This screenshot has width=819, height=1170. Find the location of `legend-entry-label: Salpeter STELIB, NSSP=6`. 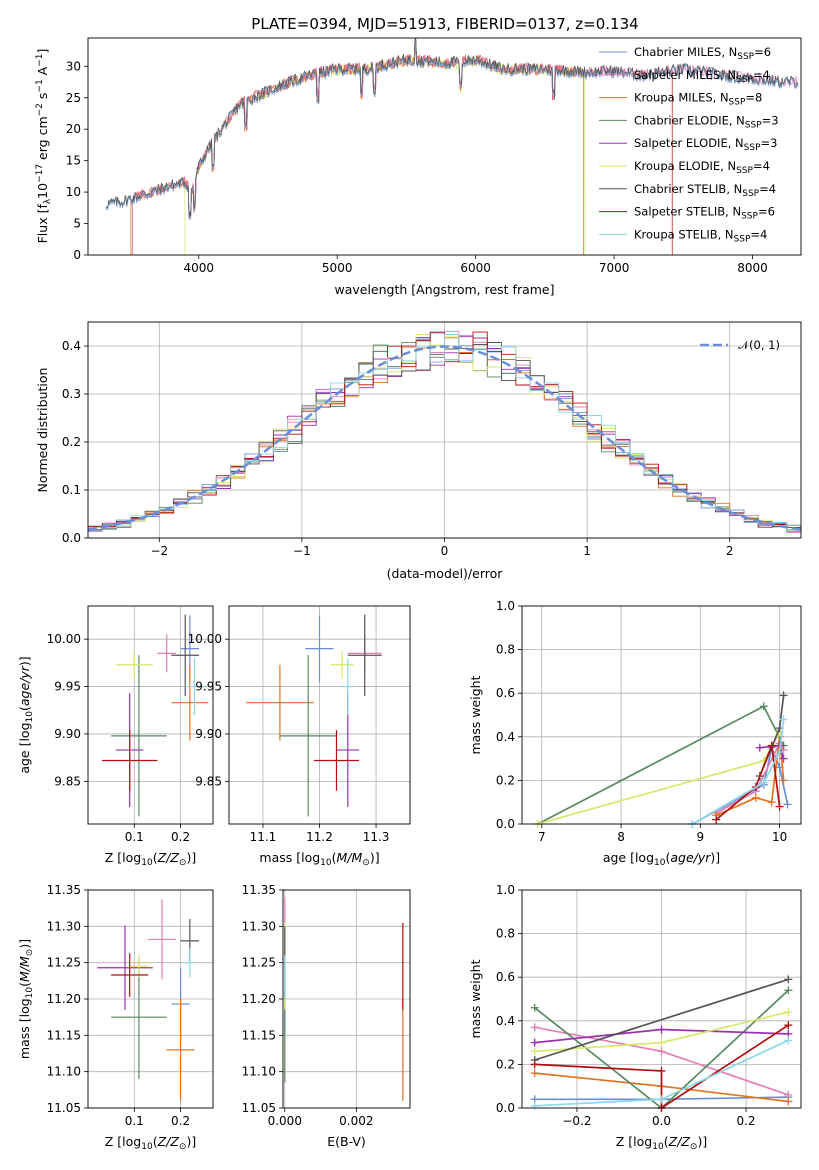

legend-entry-label: Salpeter STELIB, NSSP=6 is located at coordinates (704, 213).